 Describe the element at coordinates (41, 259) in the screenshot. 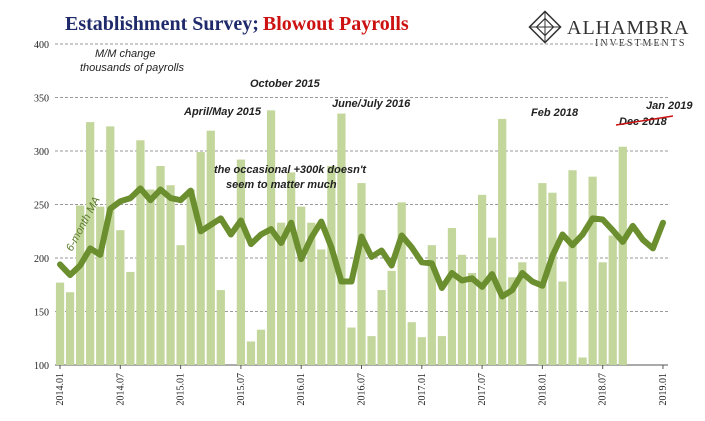

I see `y-tick-label: 200` at that location.